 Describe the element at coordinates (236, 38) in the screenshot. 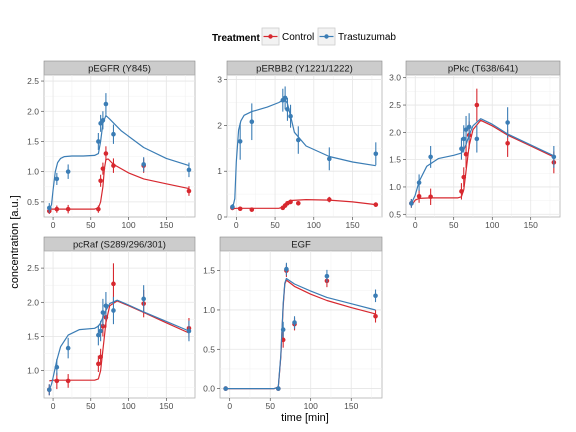

I see `legend-title: Treatment` at that location.